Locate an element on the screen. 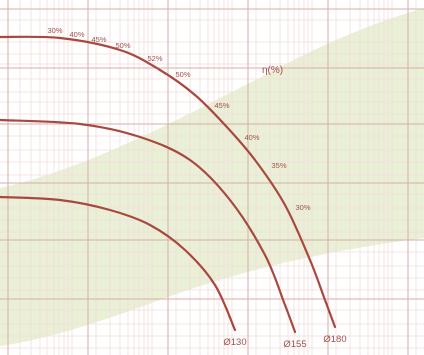  efficiency-label: 35% is located at coordinates (278, 165).